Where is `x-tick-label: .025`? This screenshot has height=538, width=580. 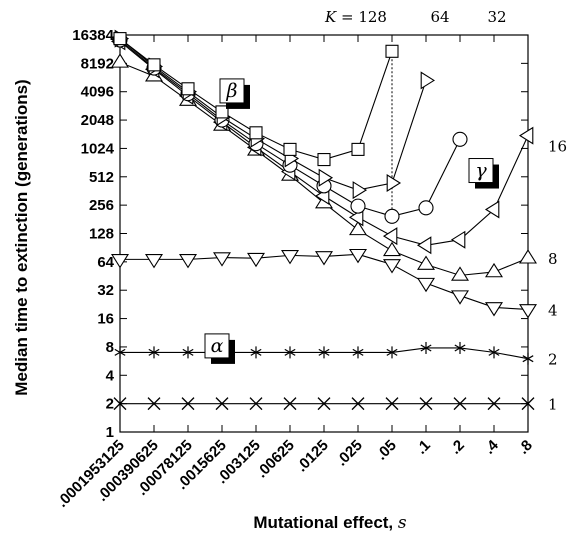 x-tick-label: .025 is located at coordinates (349, 453).